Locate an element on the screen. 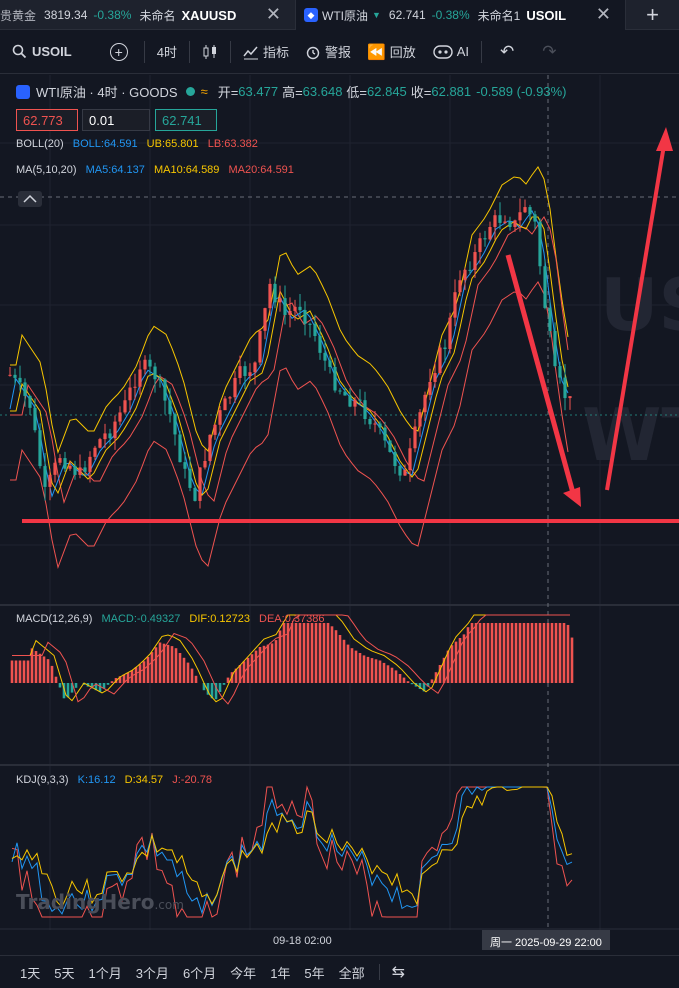 The width and height of the screenshot is (679, 988). range-all: 全部 is located at coordinates (351, 973).